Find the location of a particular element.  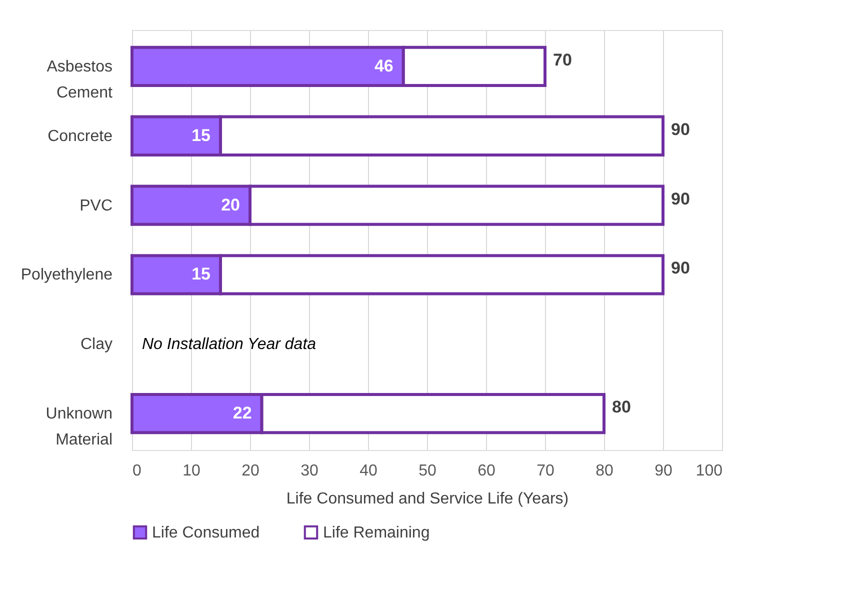

y-tick-label: Clay is located at coordinates (96, 345).